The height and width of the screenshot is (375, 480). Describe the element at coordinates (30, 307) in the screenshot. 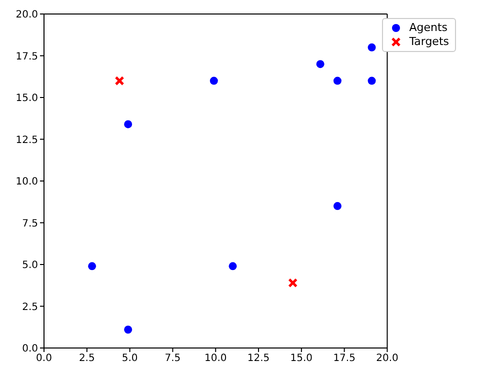

I see `y-tick-label: 2.5` at that location.